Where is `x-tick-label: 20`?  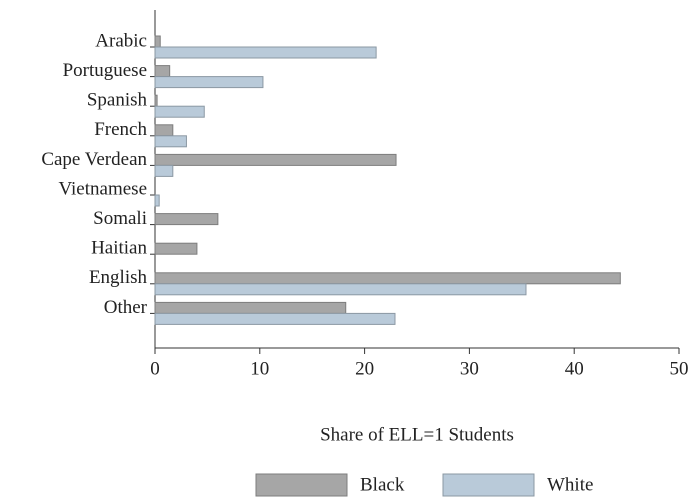 x-tick-label: 20 is located at coordinates (364, 368).